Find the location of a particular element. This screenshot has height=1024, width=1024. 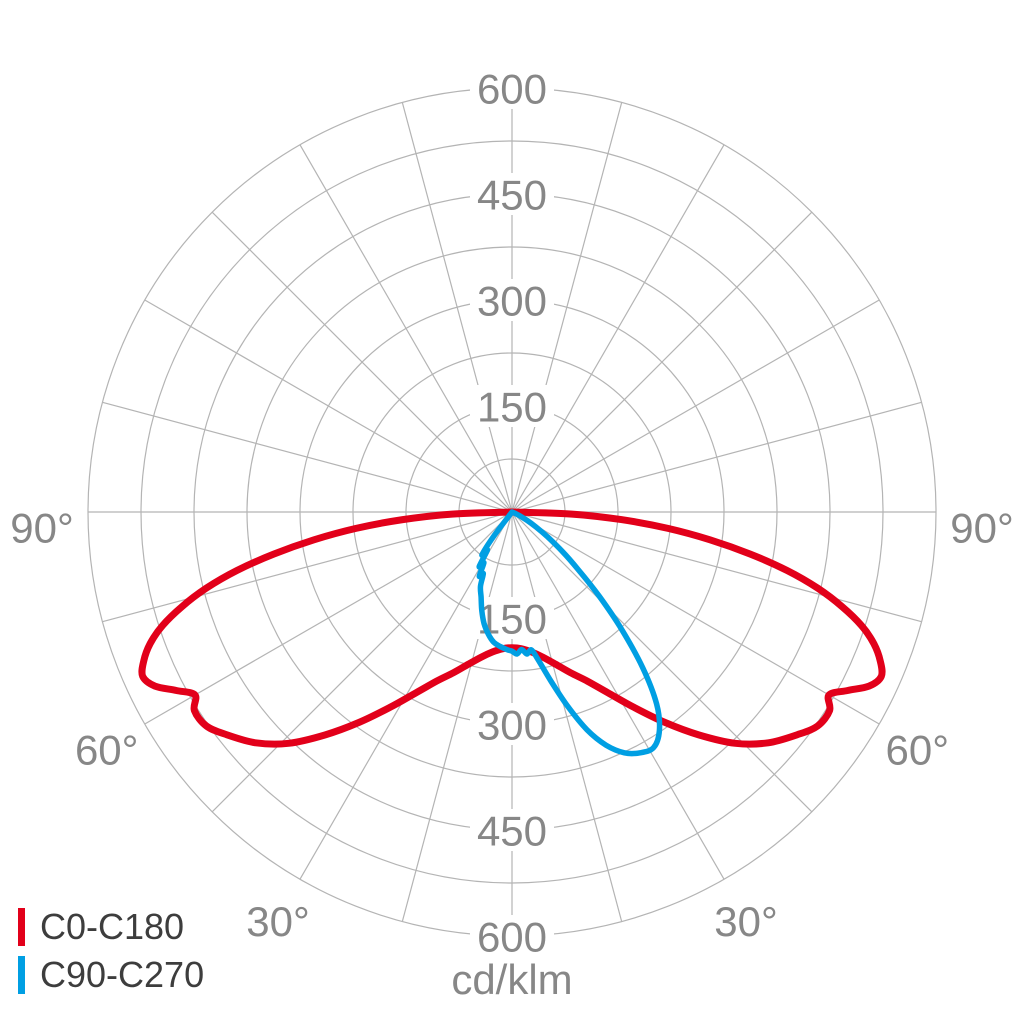

legend-swatch-c90-c270 is located at coordinates (21, 975).